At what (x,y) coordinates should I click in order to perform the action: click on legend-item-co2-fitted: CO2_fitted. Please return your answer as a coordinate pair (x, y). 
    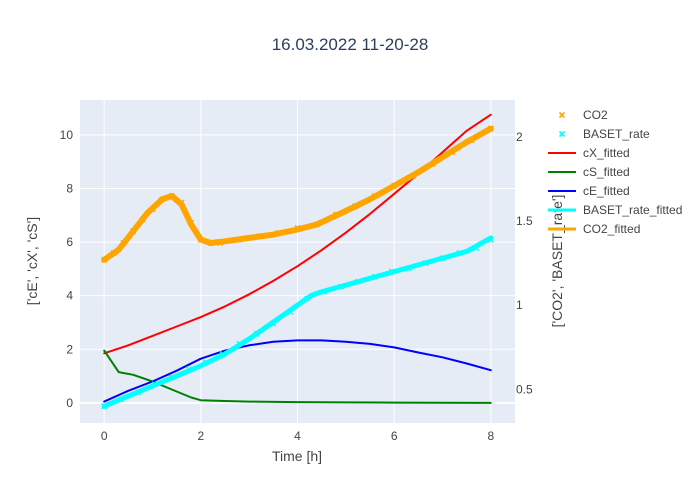
    Looking at the image, I should click on (594, 229).